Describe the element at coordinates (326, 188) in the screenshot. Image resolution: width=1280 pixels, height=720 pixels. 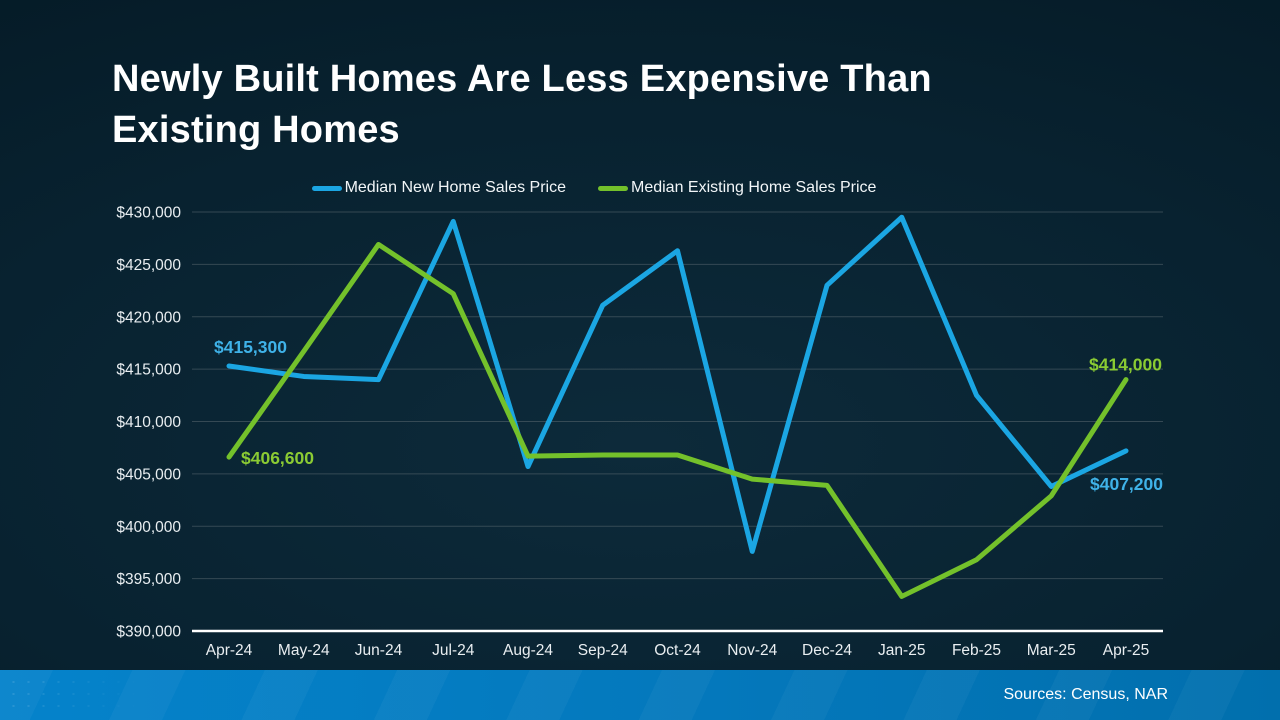
I see `legend-swatch-new-home-icon` at that location.